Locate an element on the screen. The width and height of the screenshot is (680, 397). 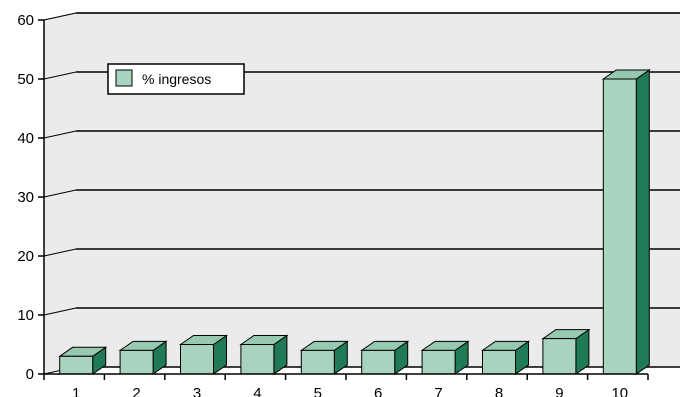
legend-box is located at coordinates (176, 79).